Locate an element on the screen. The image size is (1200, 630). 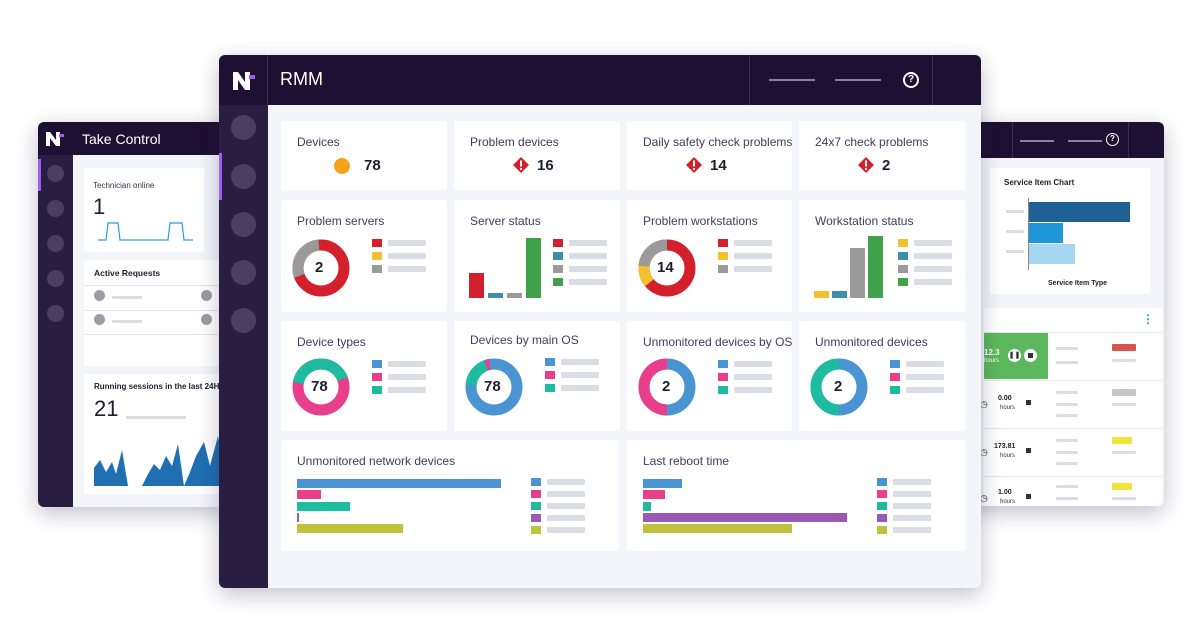
running-sessions-card: Running sessions in the last 24H 21 is located at coordinates (154, 434).